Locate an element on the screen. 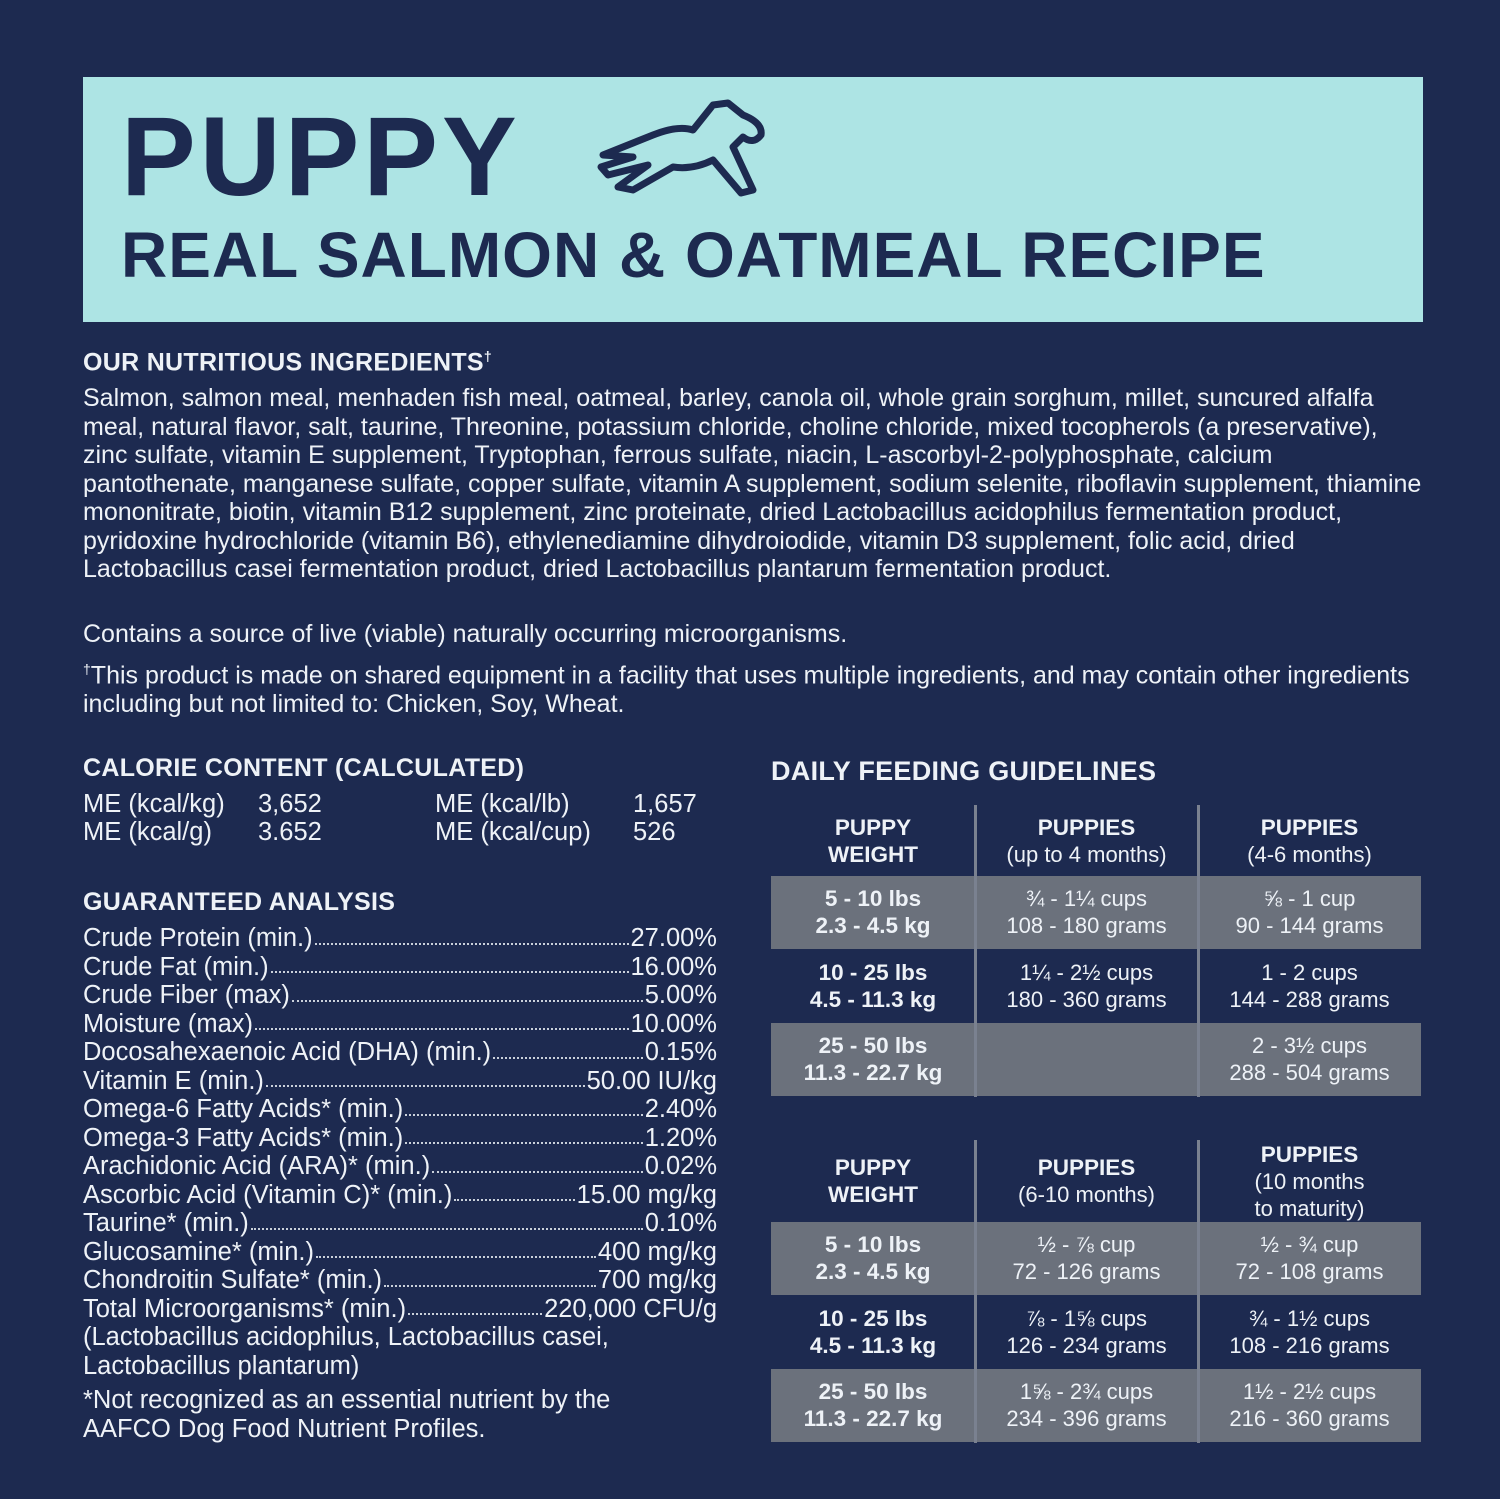 This screenshot has height=1499, width=1500. table-cell: 1½ - 2½ cups 216 - 360 grams is located at coordinates (1309, 1405).